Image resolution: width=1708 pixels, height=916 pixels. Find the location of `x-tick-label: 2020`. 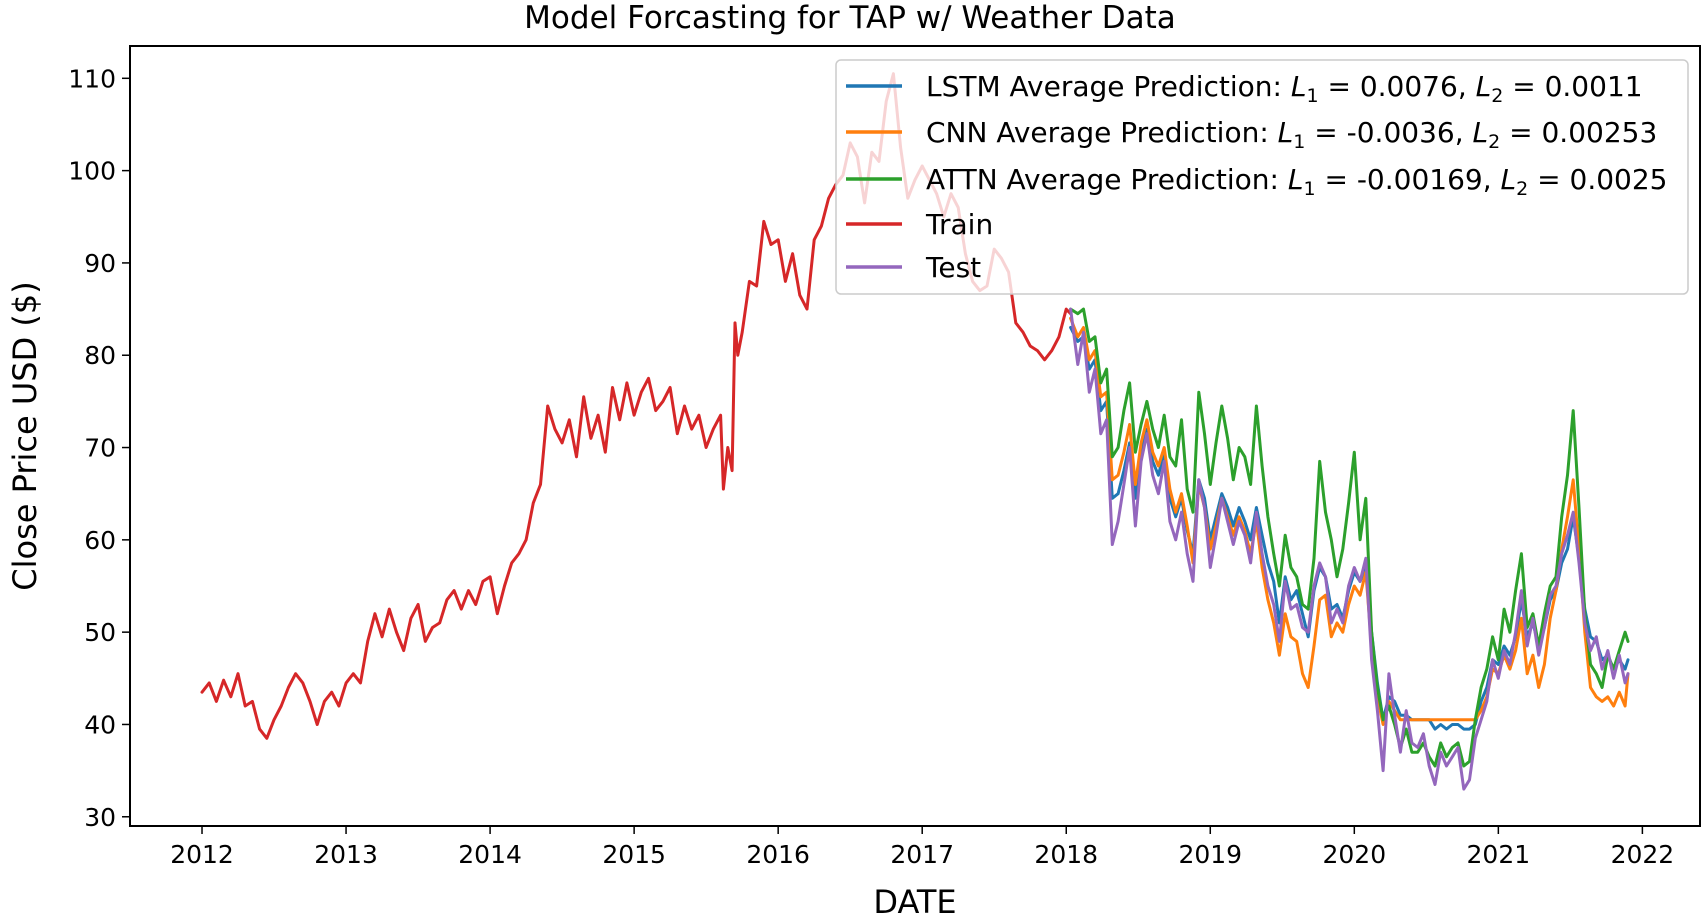

x-tick-label: 2020 is located at coordinates (1354, 854).